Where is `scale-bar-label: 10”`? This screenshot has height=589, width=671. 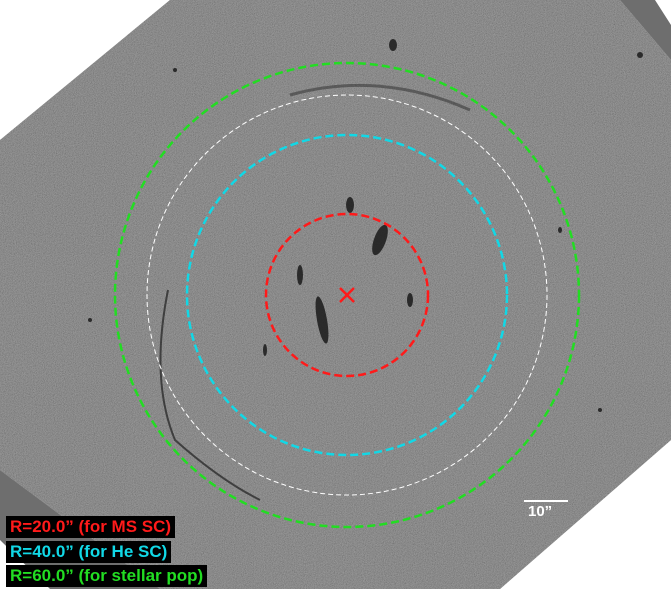
scale-bar-label: 10” is located at coordinates (540, 511).